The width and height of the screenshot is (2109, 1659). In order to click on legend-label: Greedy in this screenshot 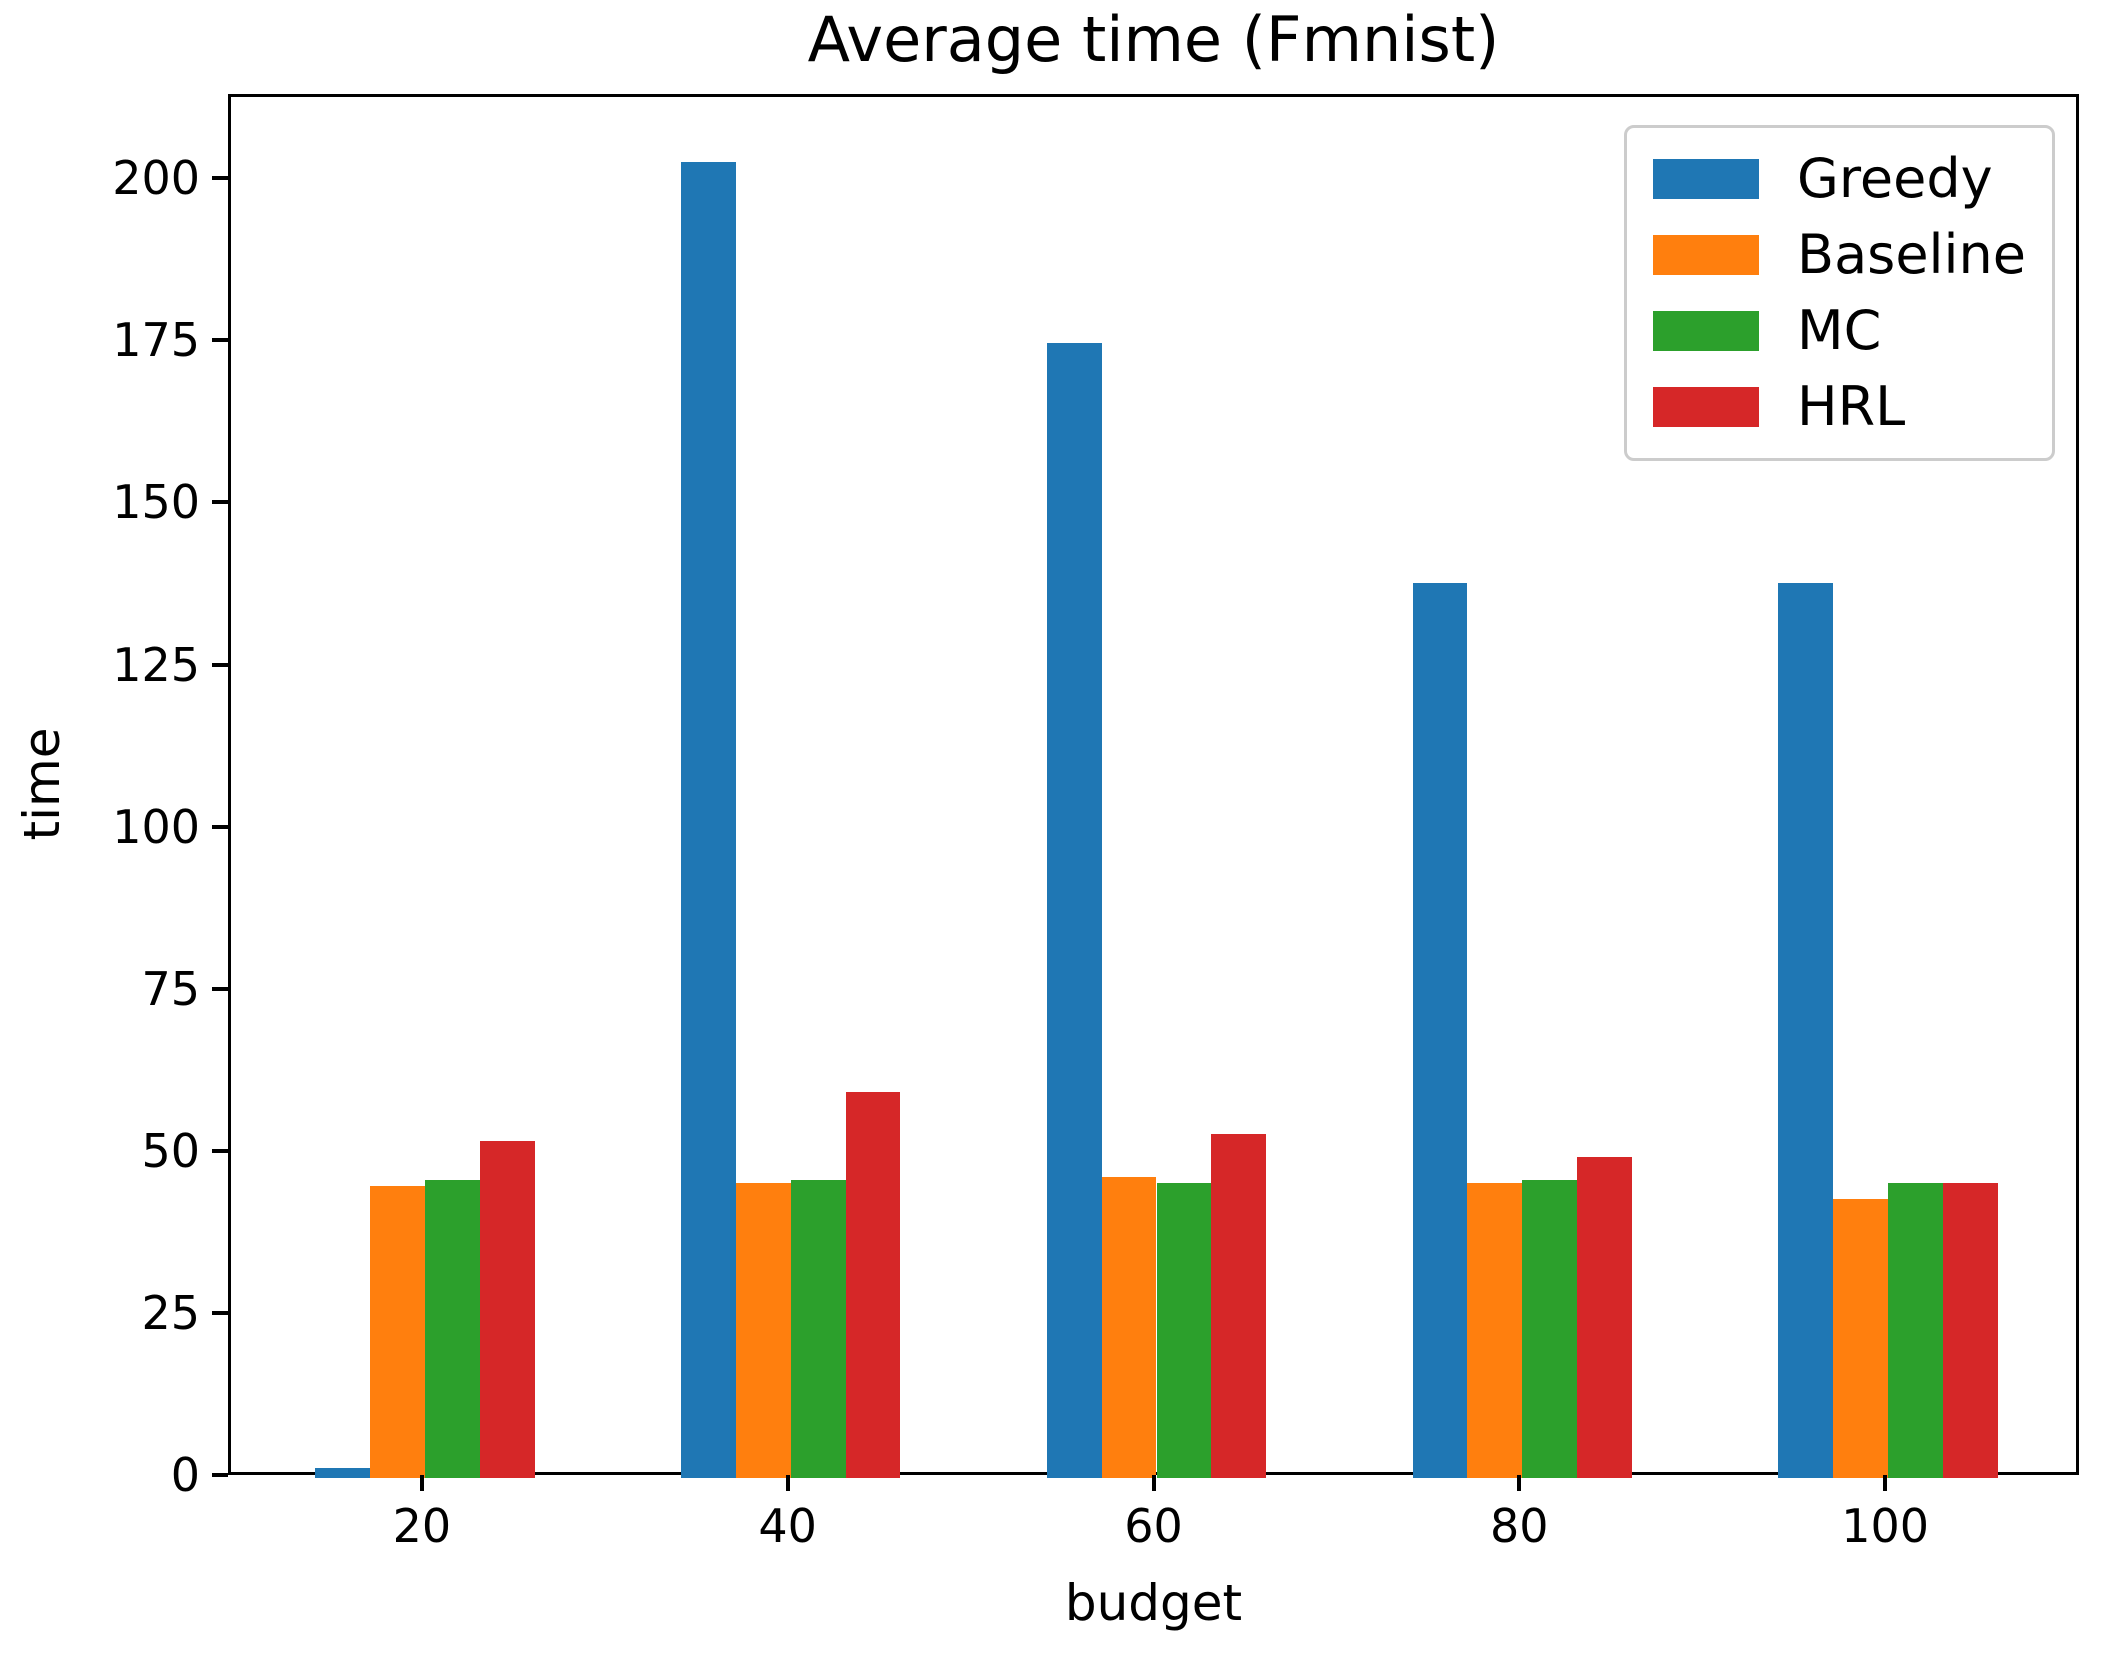, I will do `click(1895, 178)`.